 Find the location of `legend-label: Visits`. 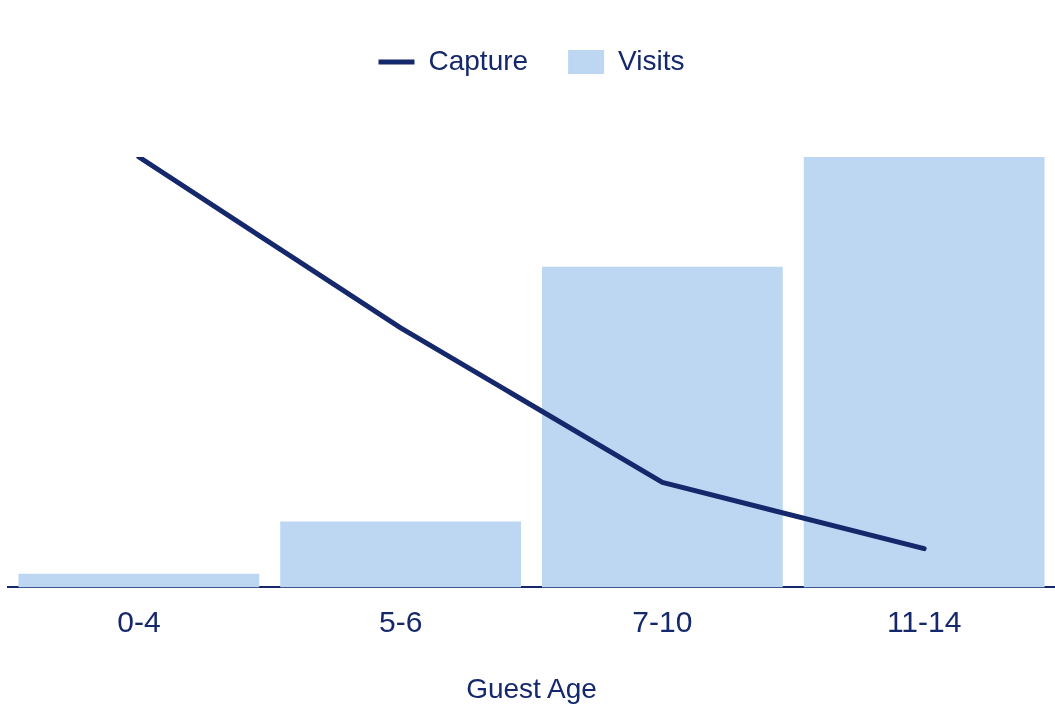

legend-label: Visits is located at coordinates (651, 60).